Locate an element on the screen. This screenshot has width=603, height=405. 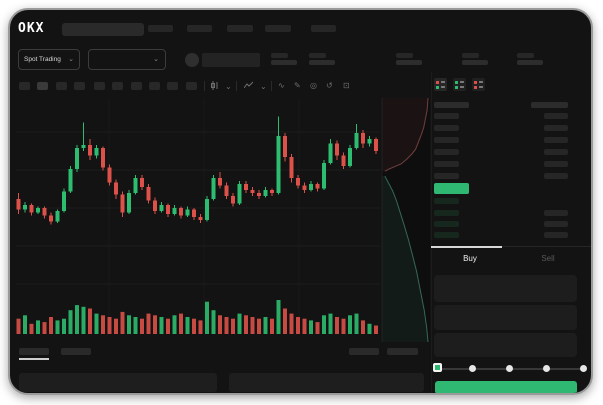
orders-panel-right is located at coordinates (326, 382).